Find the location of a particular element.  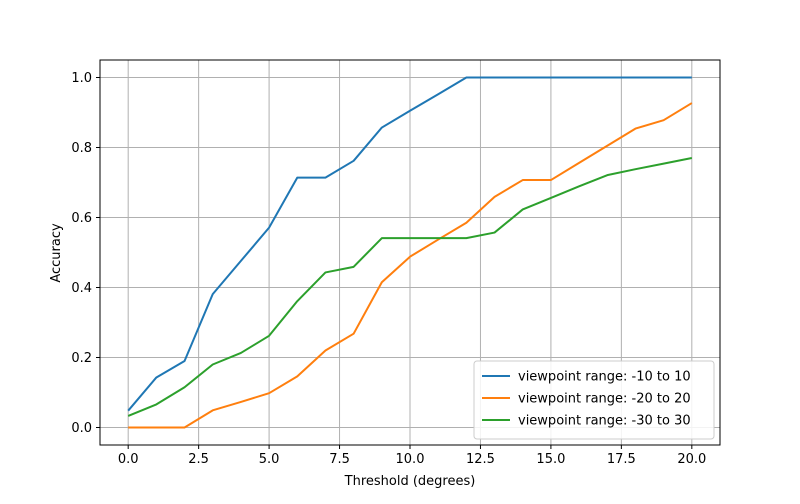

x-axis-ticks: 0.0 2.5 5.0 7.5 10.0 12.5 15.0 17.5 20.0 is located at coordinates (412, 456).